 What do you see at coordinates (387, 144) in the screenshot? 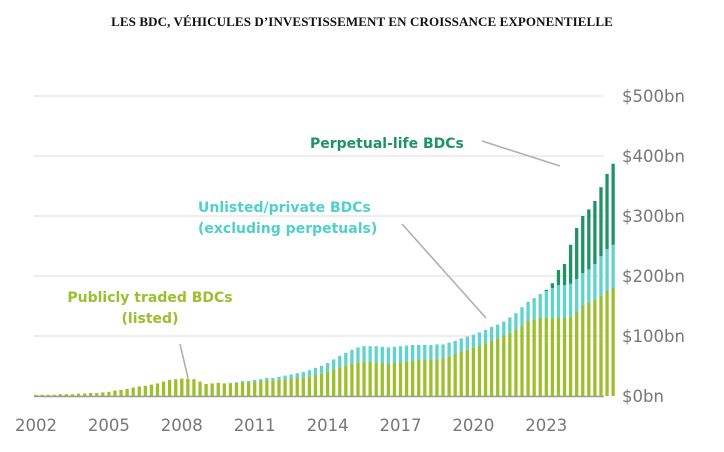
I see `annotation-label: Perpetual-life BDCs` at bounding box center [387, 144].